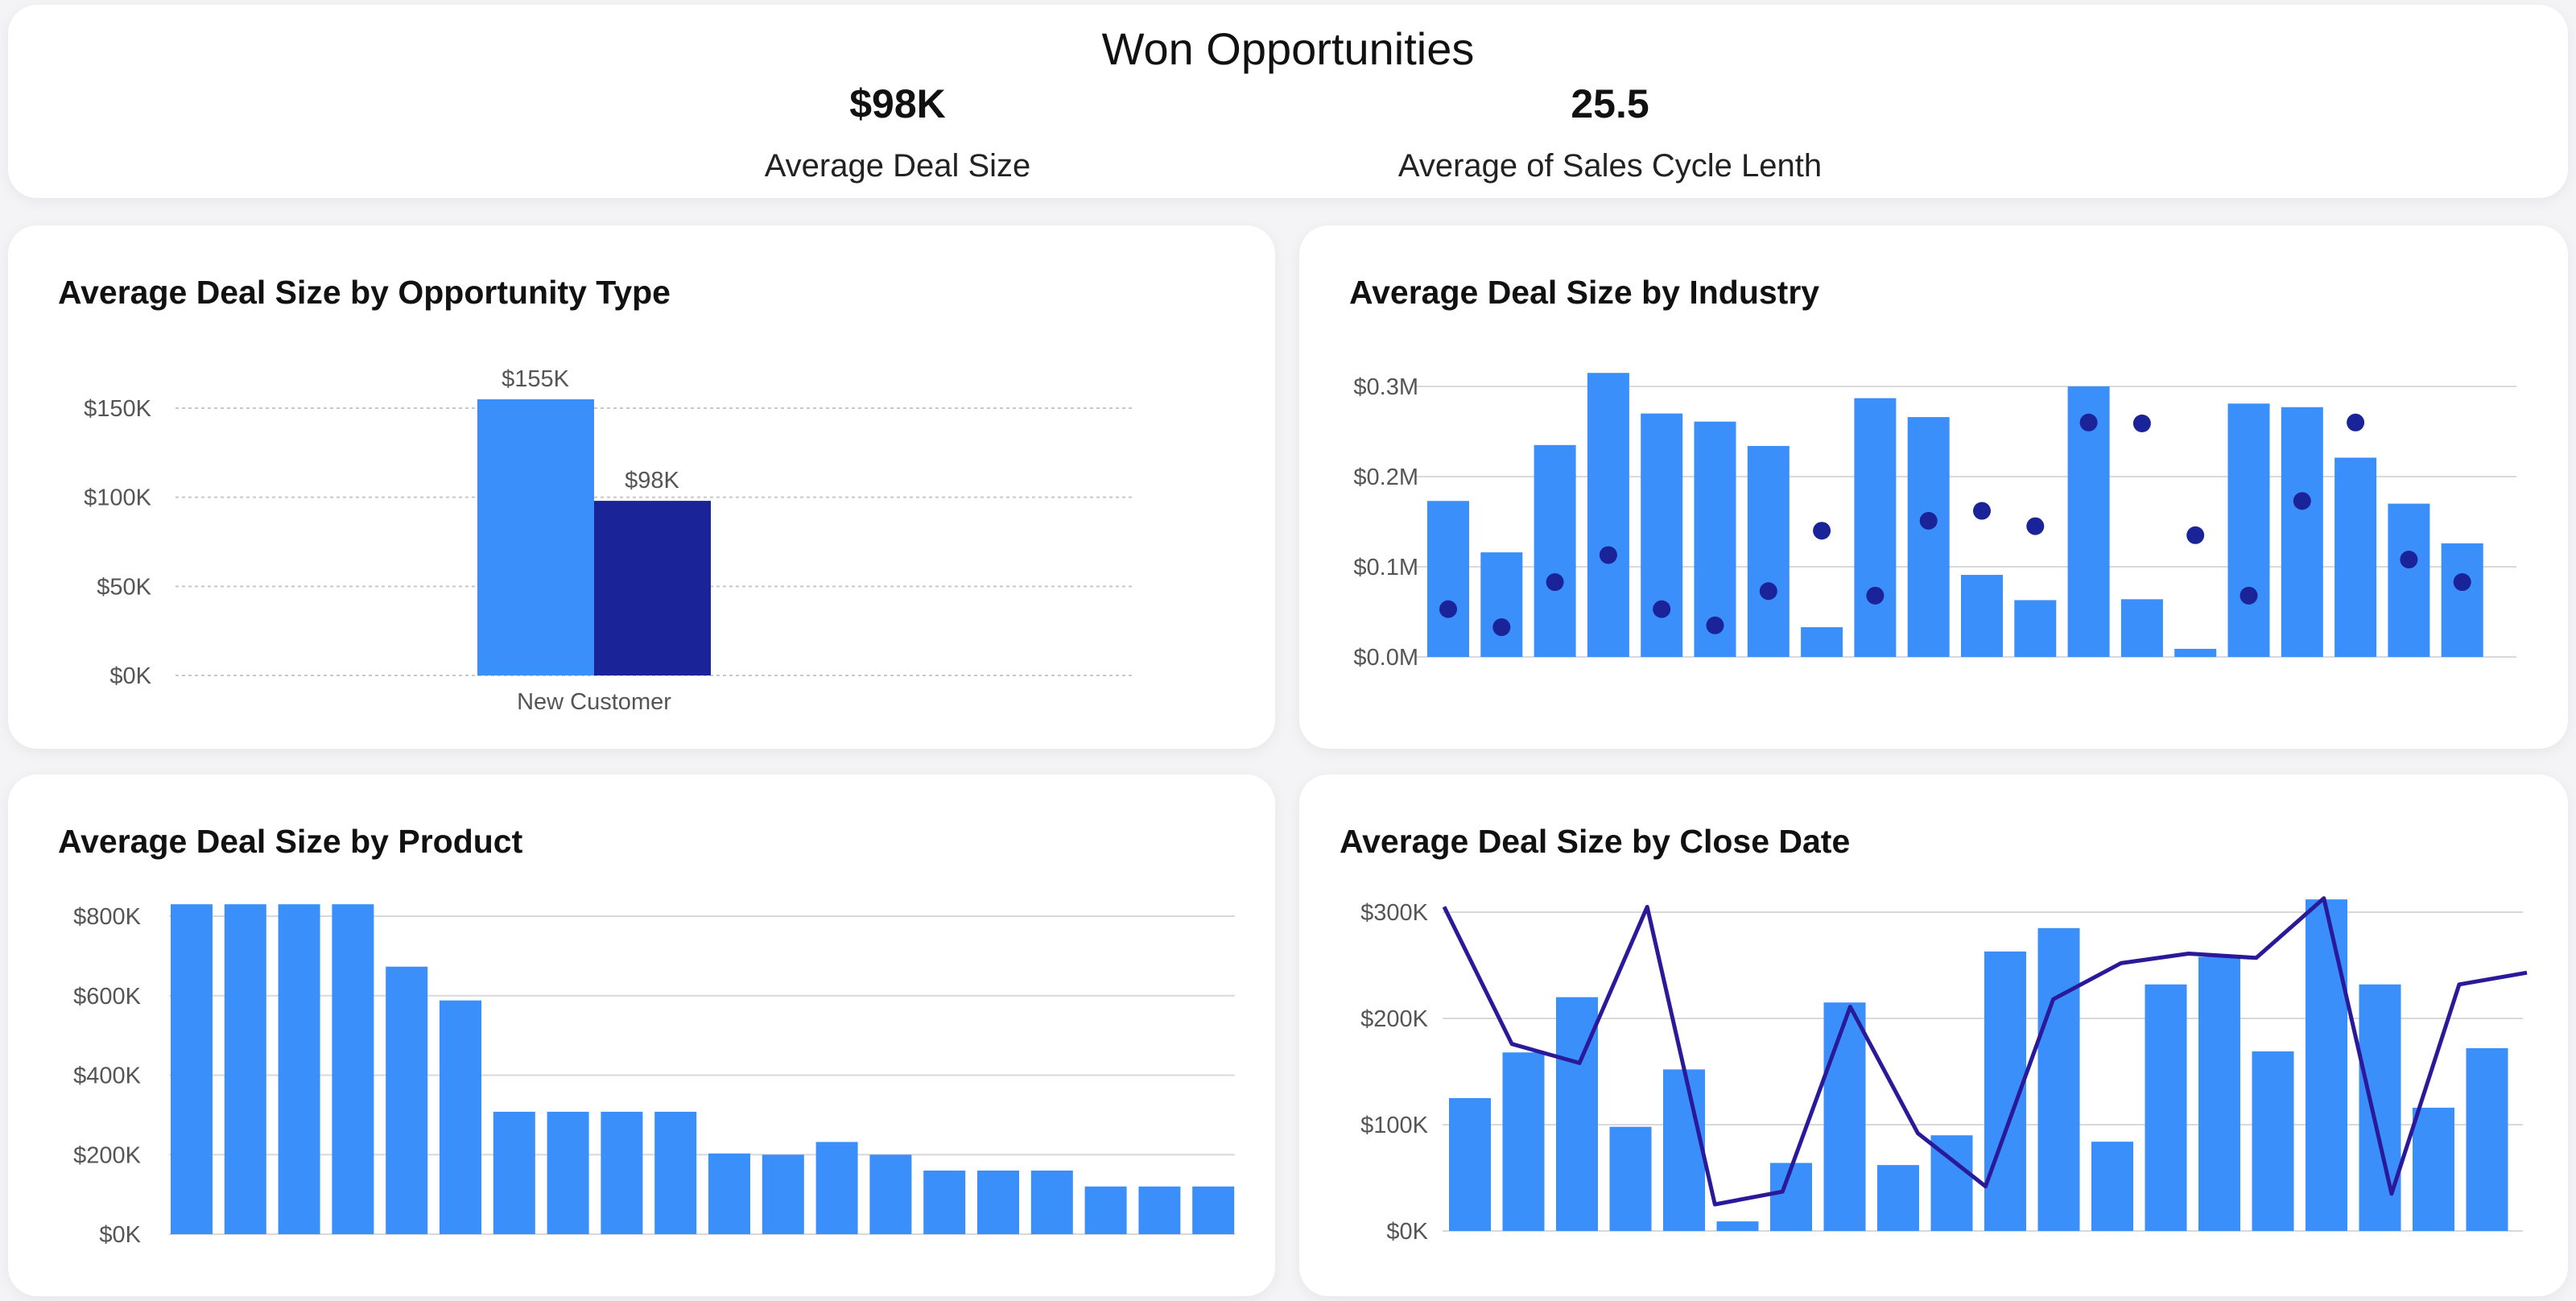 The height and width of the screenshot is (1301, 2576). Describe the element at coordinates (1610, 103) in the screenshot. I see `kpi-value: 25.5` at that location.